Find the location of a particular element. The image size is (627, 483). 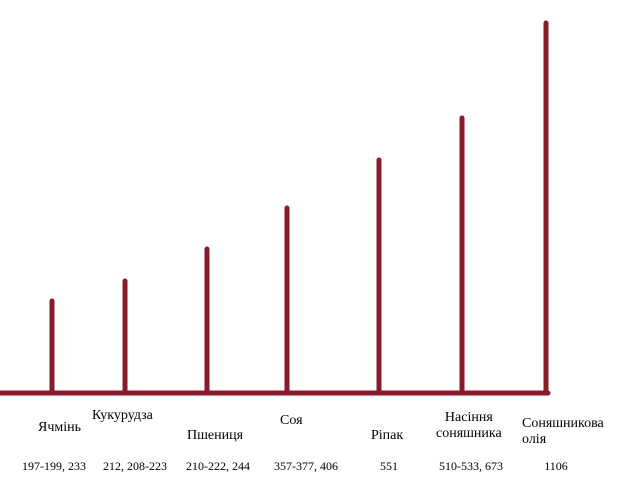

text: Соняшникова is located at coordinates (563, 423).